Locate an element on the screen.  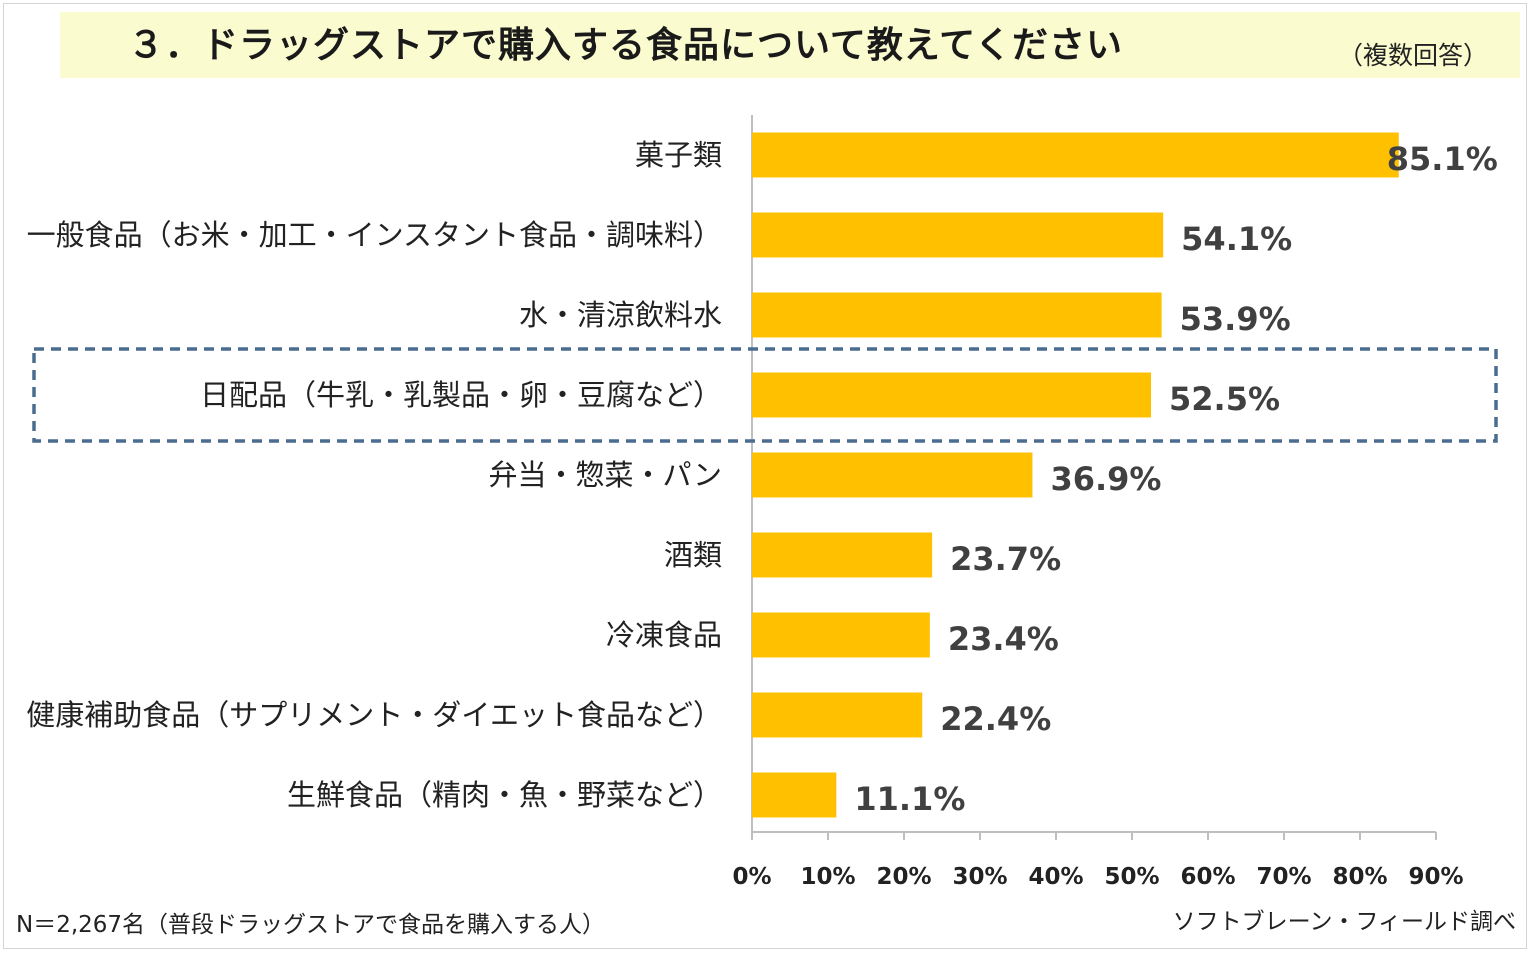
chart-title: ３．ドラッグストアで購入する食品について教えてください is located at coordinates (626, 45).